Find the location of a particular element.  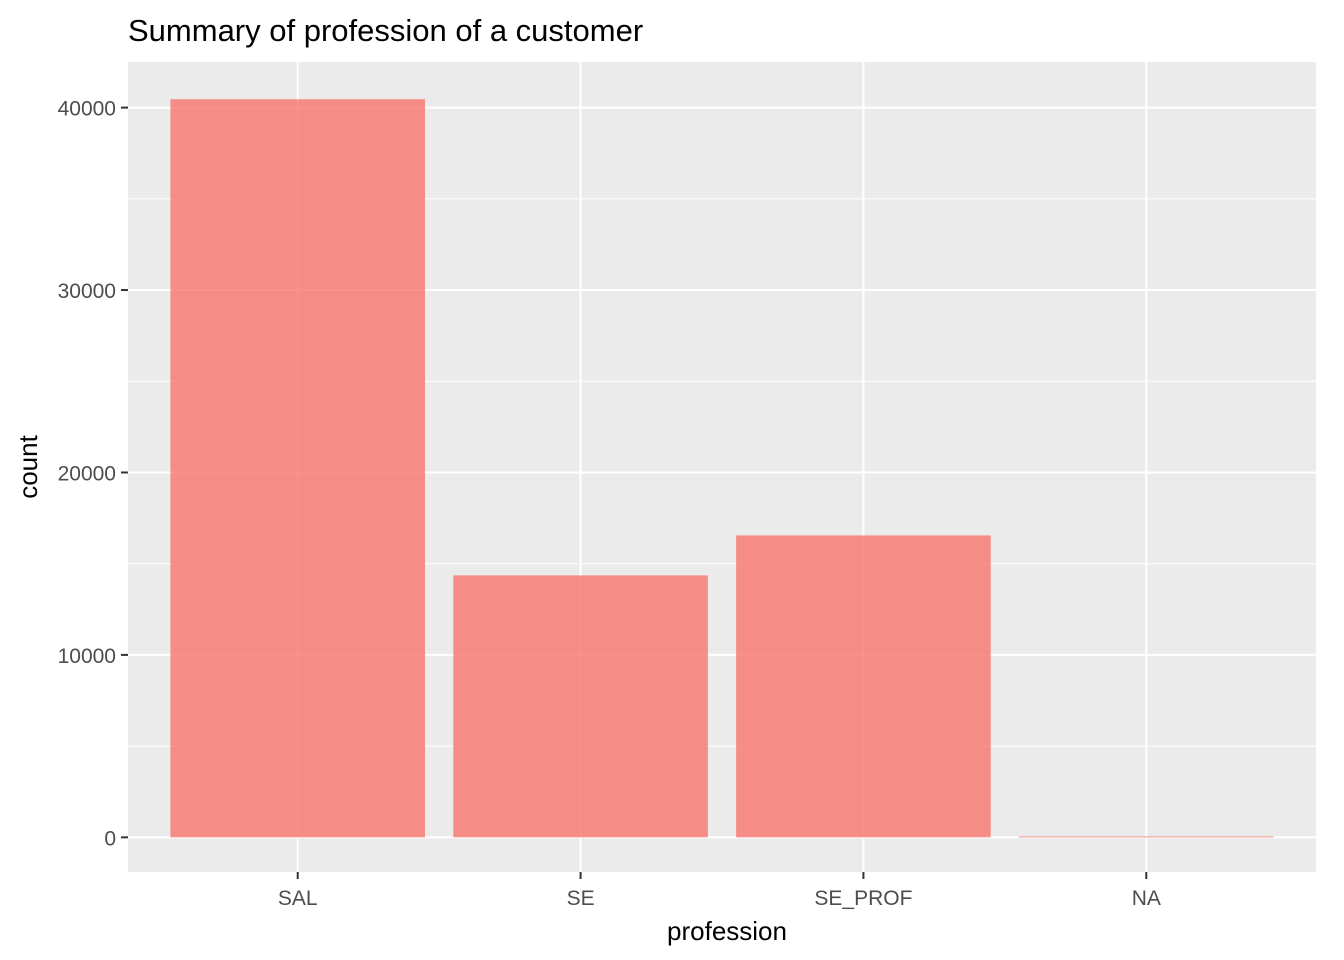

x-axis-title: profession is located at coordinates (727, 931).